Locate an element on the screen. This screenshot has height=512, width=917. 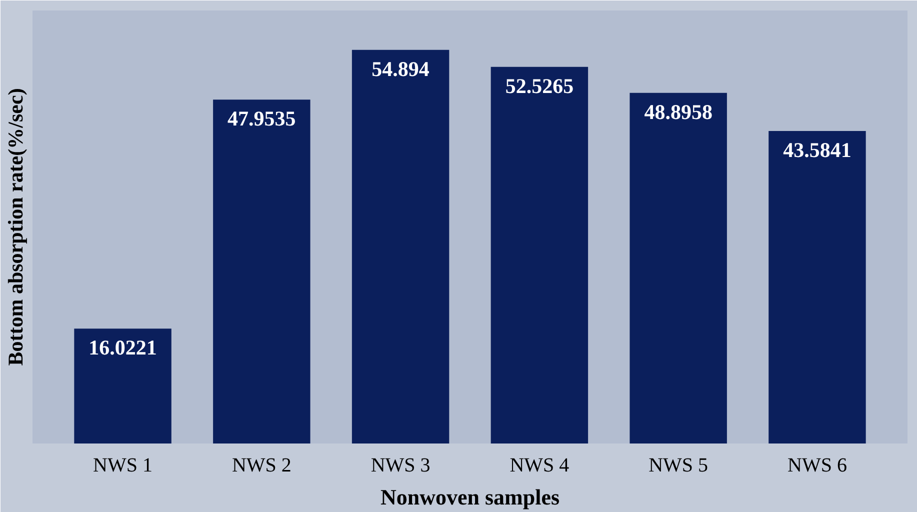
data-label: 54.894 is located at coordinates (401, 68).